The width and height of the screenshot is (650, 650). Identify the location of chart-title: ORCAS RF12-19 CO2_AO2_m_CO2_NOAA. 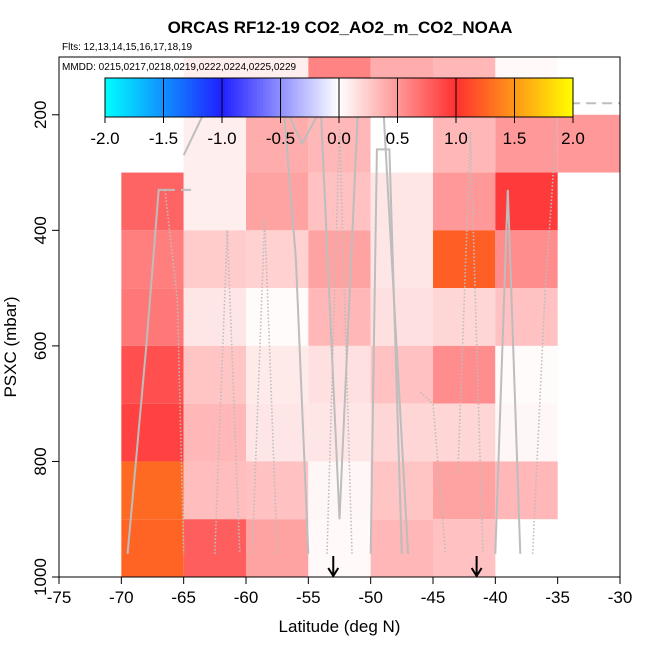
(340, 27).